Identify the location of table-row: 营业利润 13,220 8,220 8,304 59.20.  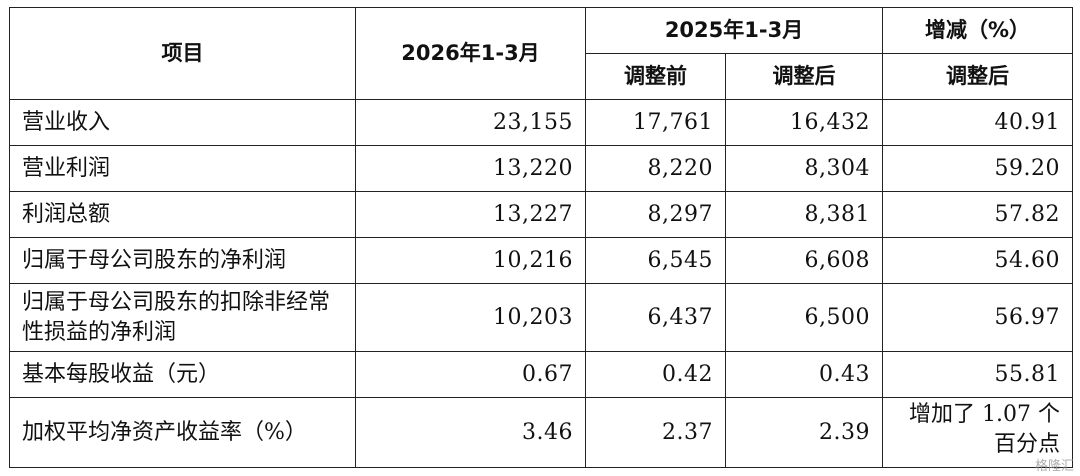
(541, 168).